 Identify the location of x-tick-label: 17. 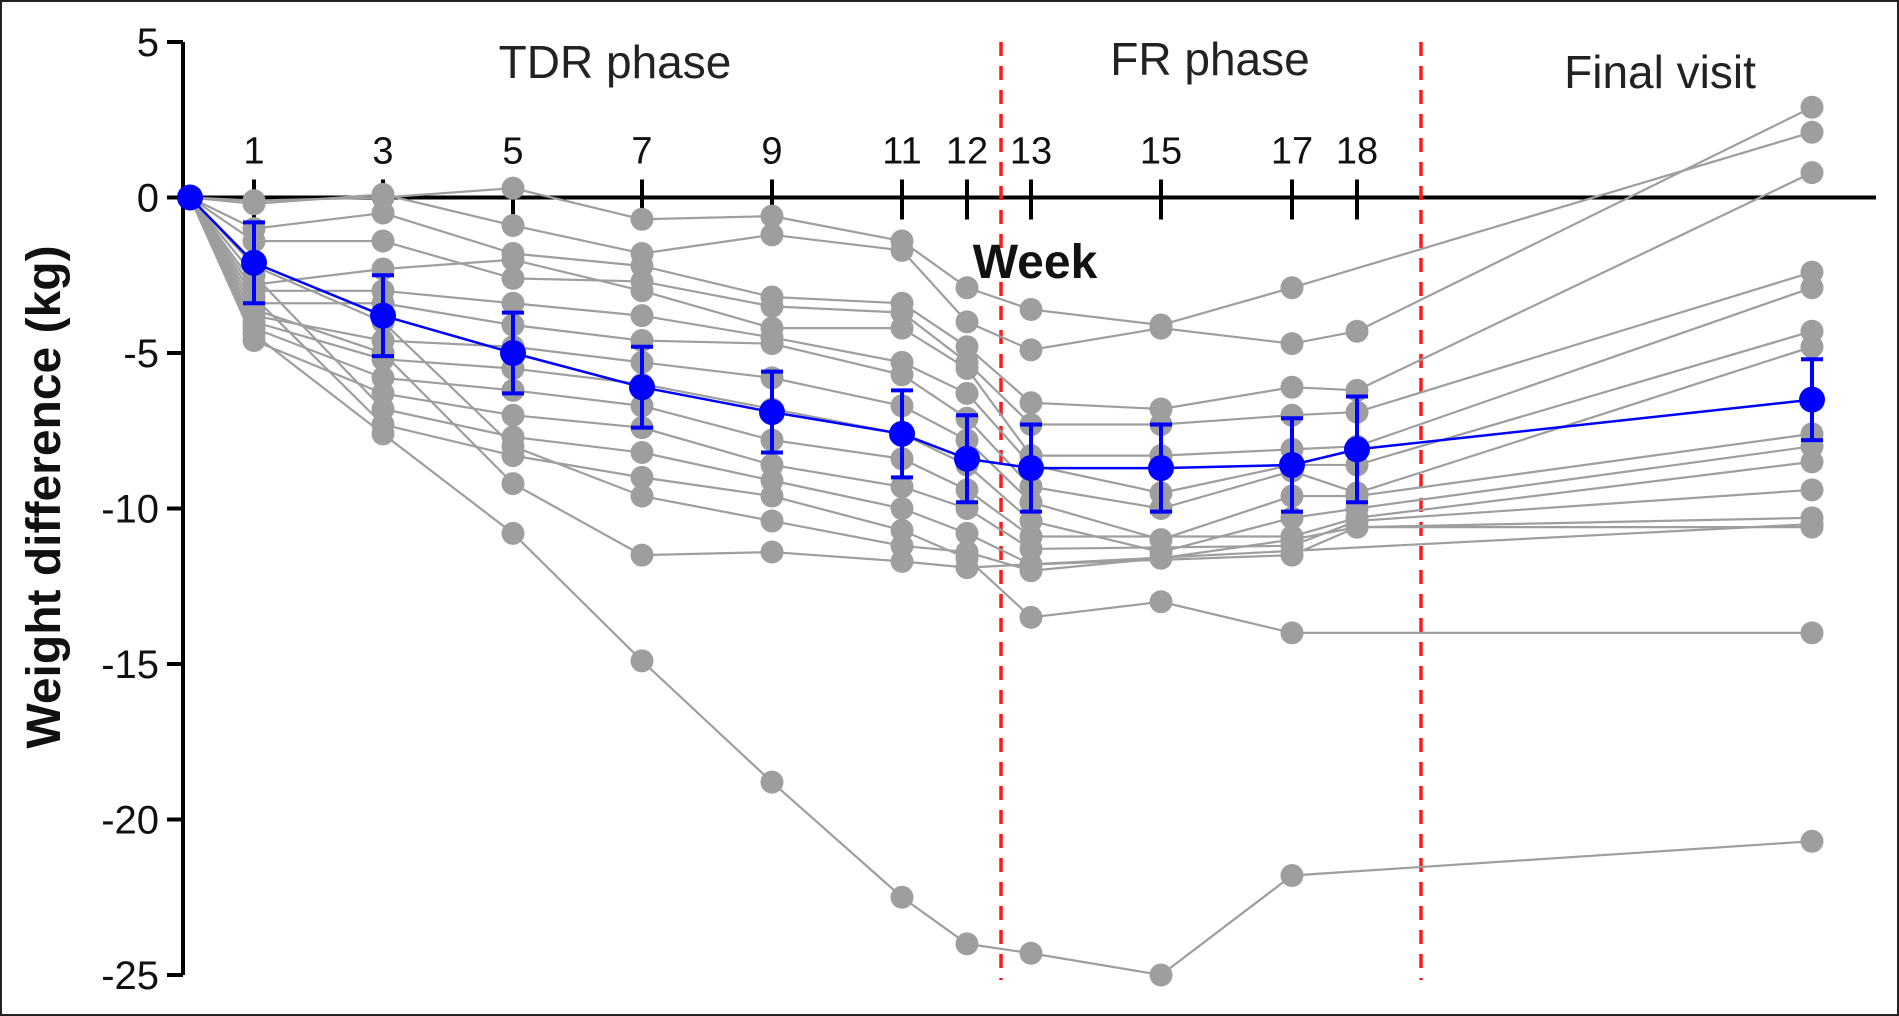
(1292, 152).